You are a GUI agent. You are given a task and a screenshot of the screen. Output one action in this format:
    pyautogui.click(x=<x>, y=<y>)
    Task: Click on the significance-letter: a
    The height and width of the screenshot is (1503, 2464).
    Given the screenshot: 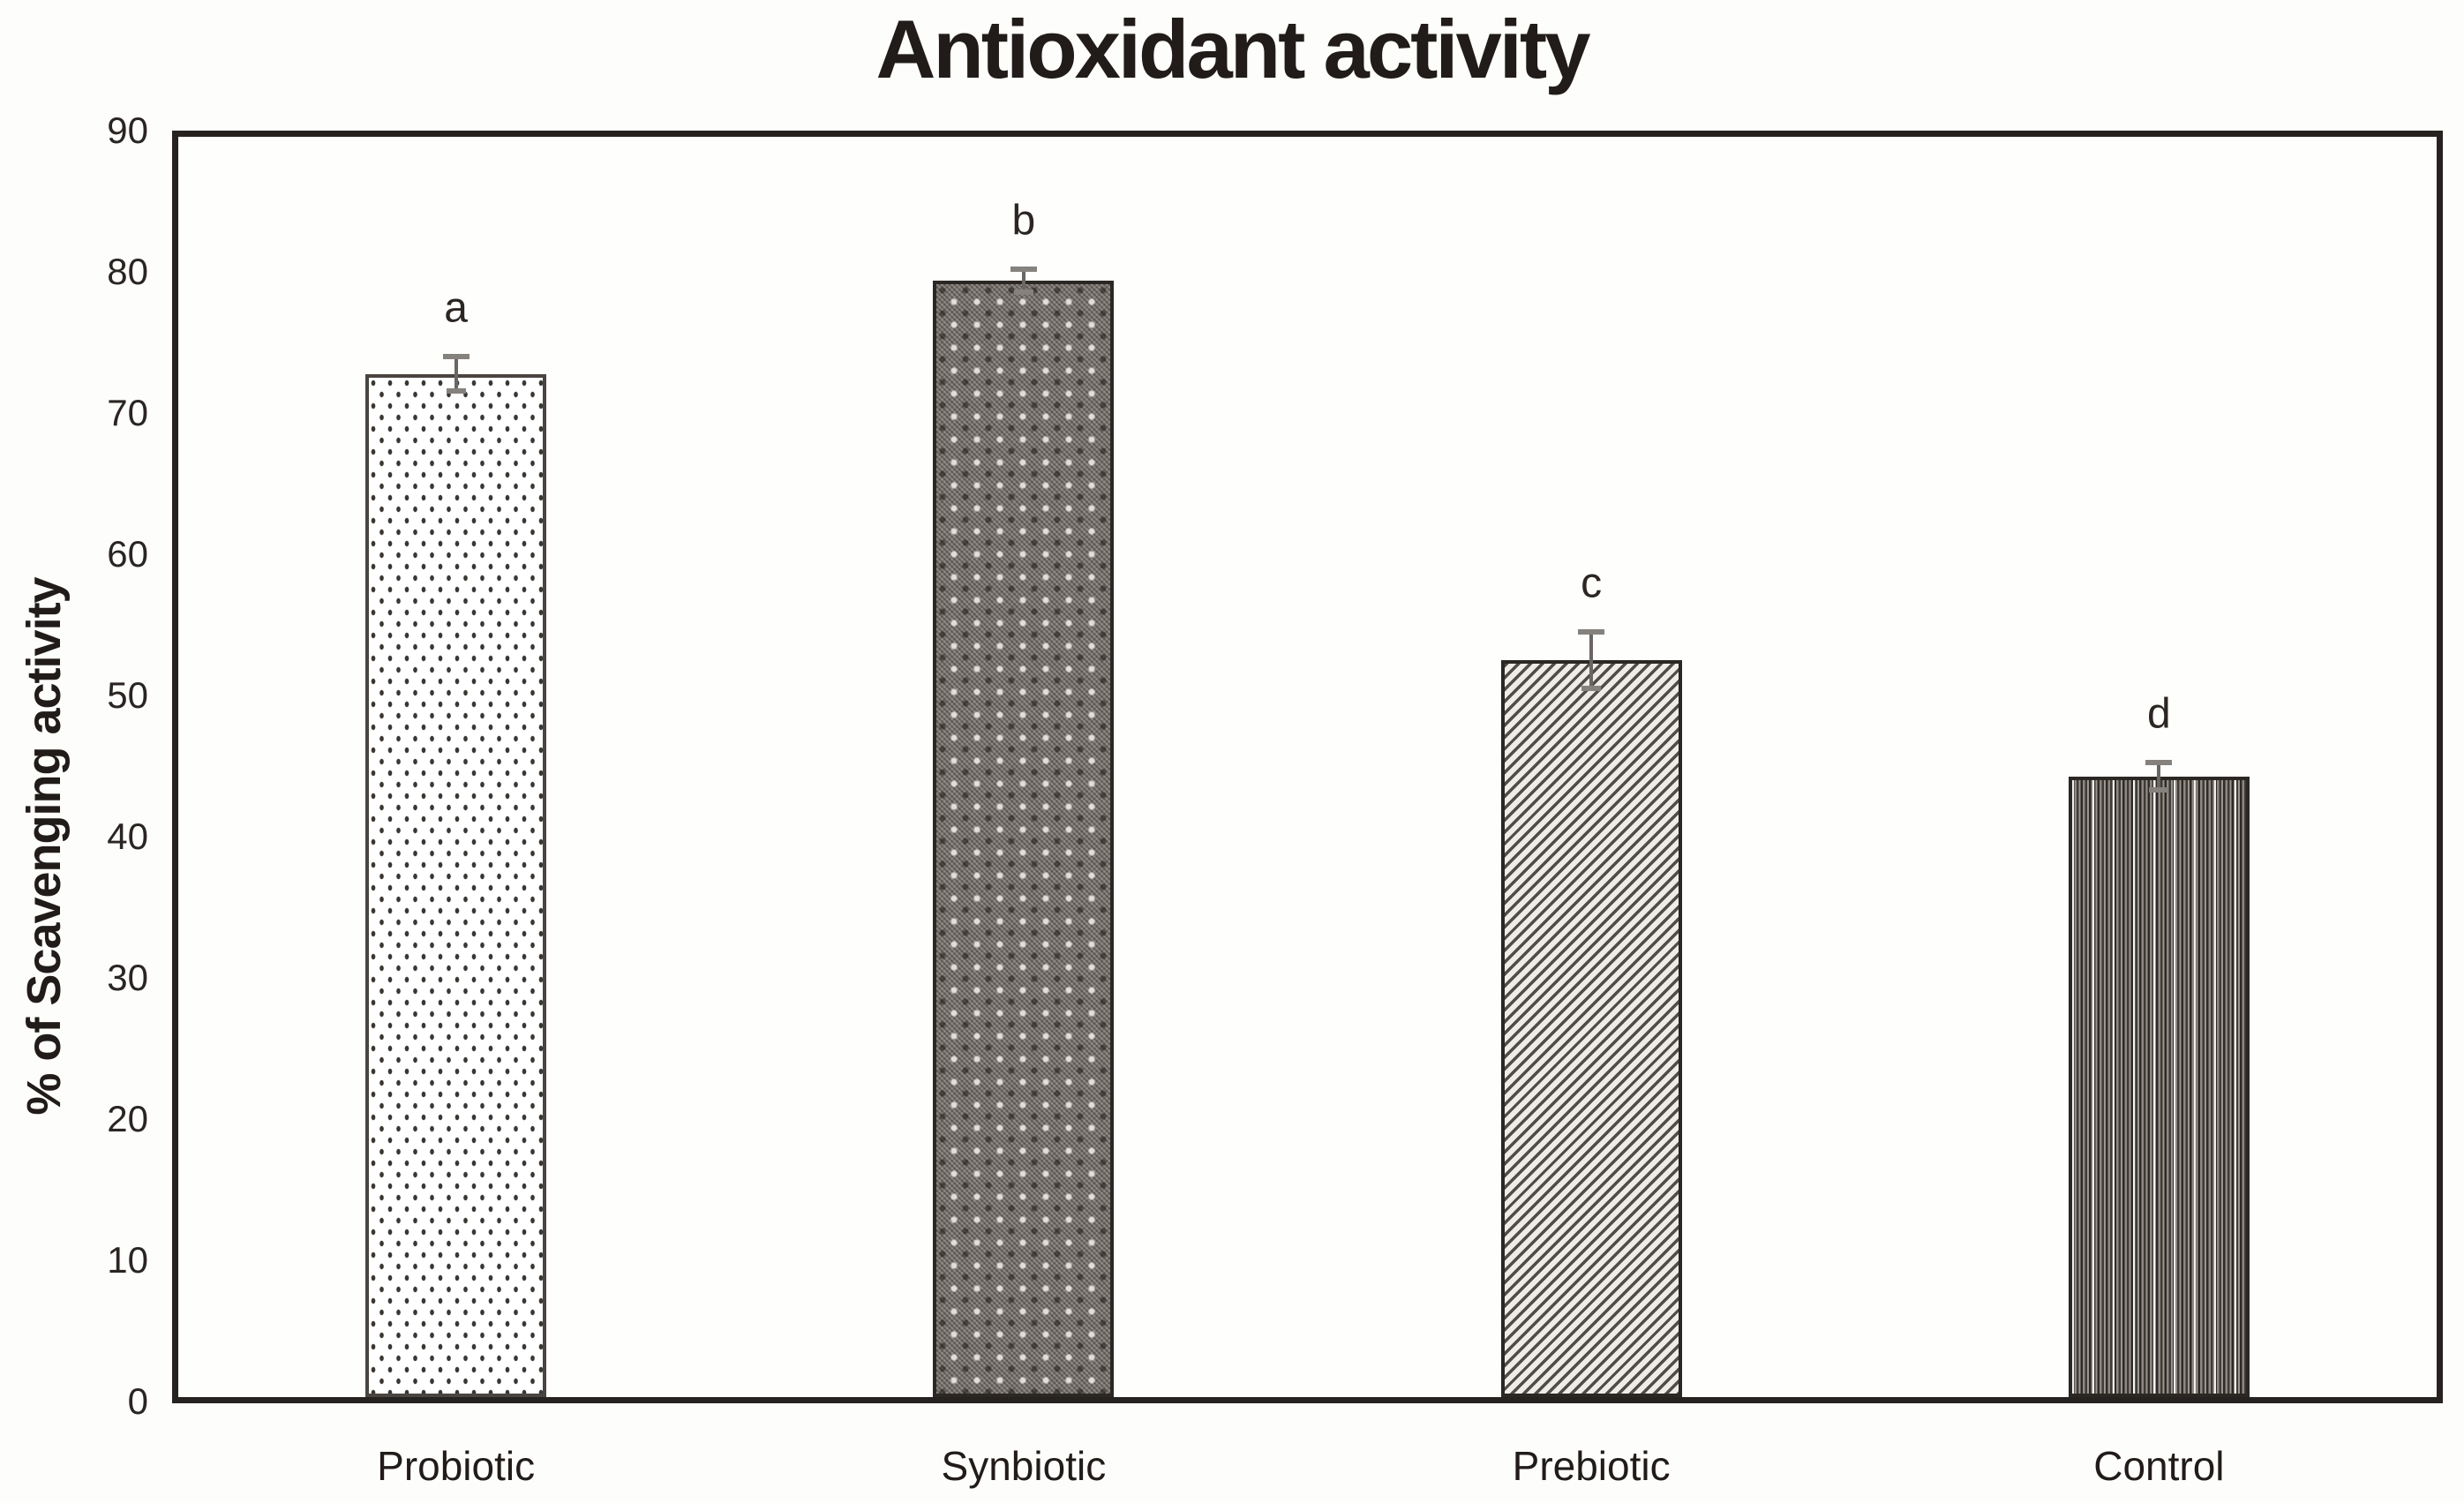 What is the action you would take?
    pyautogui.click(x=456, y=308)
    